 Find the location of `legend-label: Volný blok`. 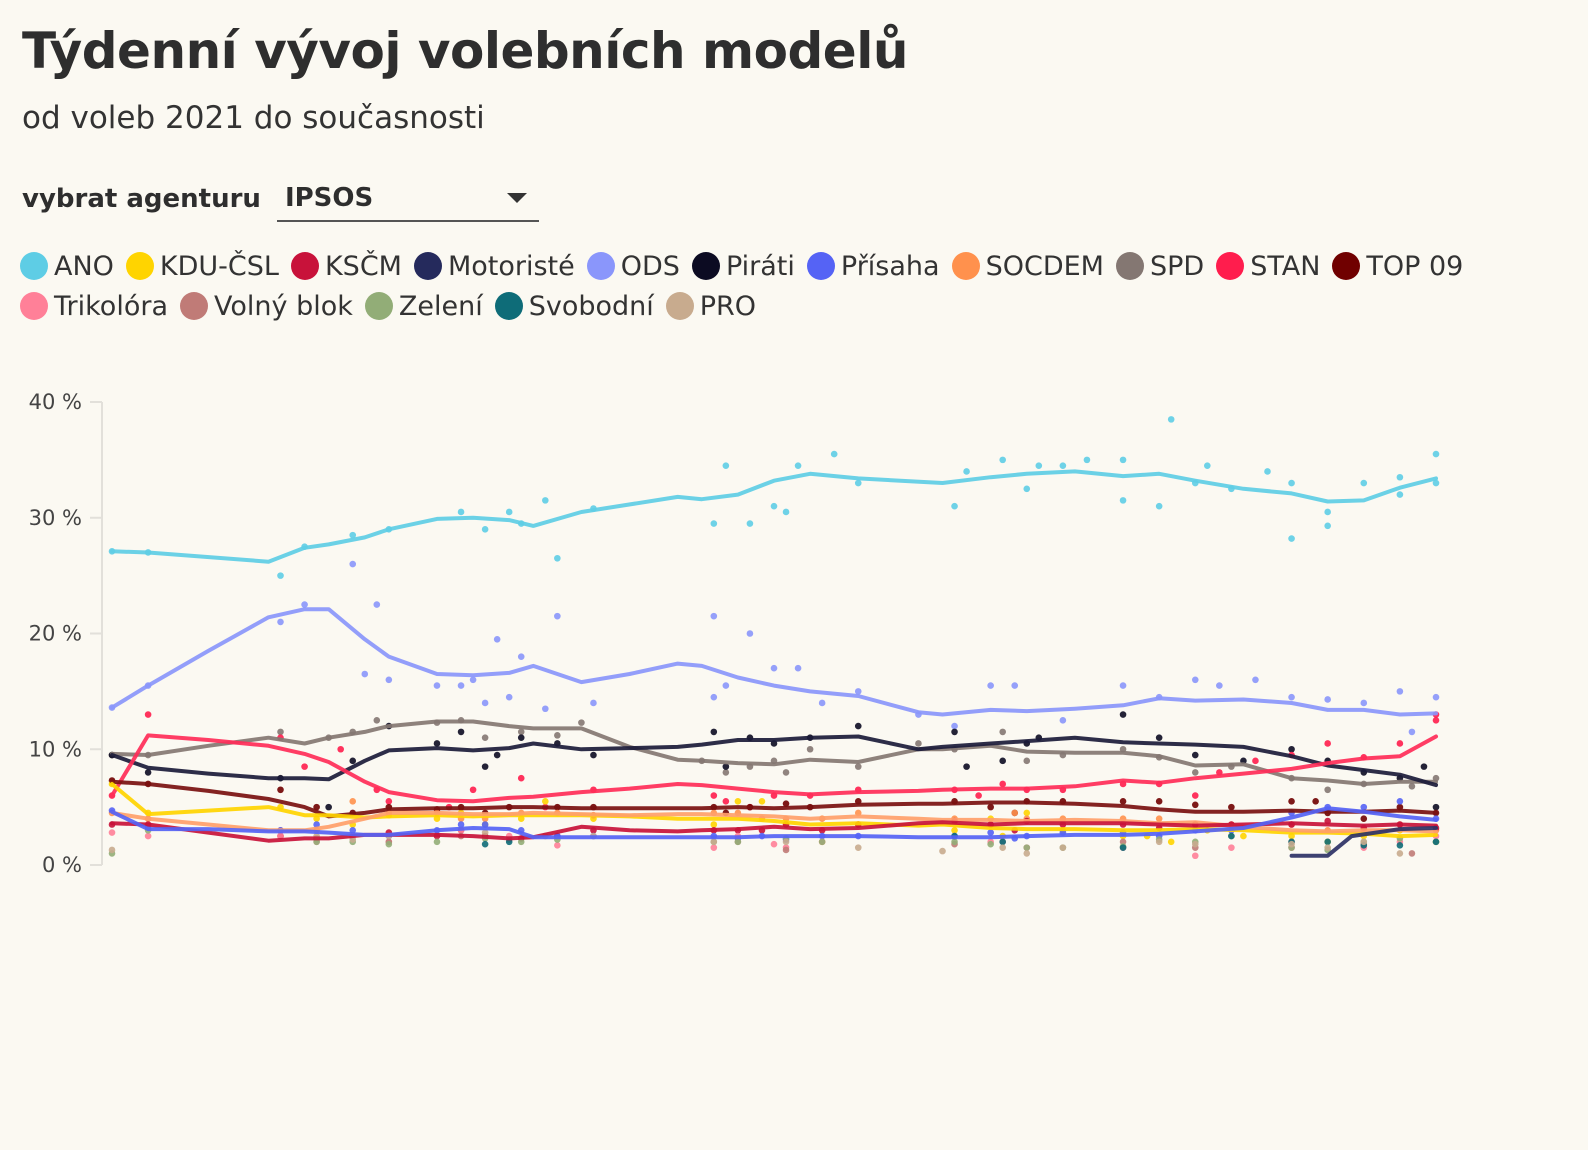

legend-label: Volný blok is located at coordinates (283, 306).